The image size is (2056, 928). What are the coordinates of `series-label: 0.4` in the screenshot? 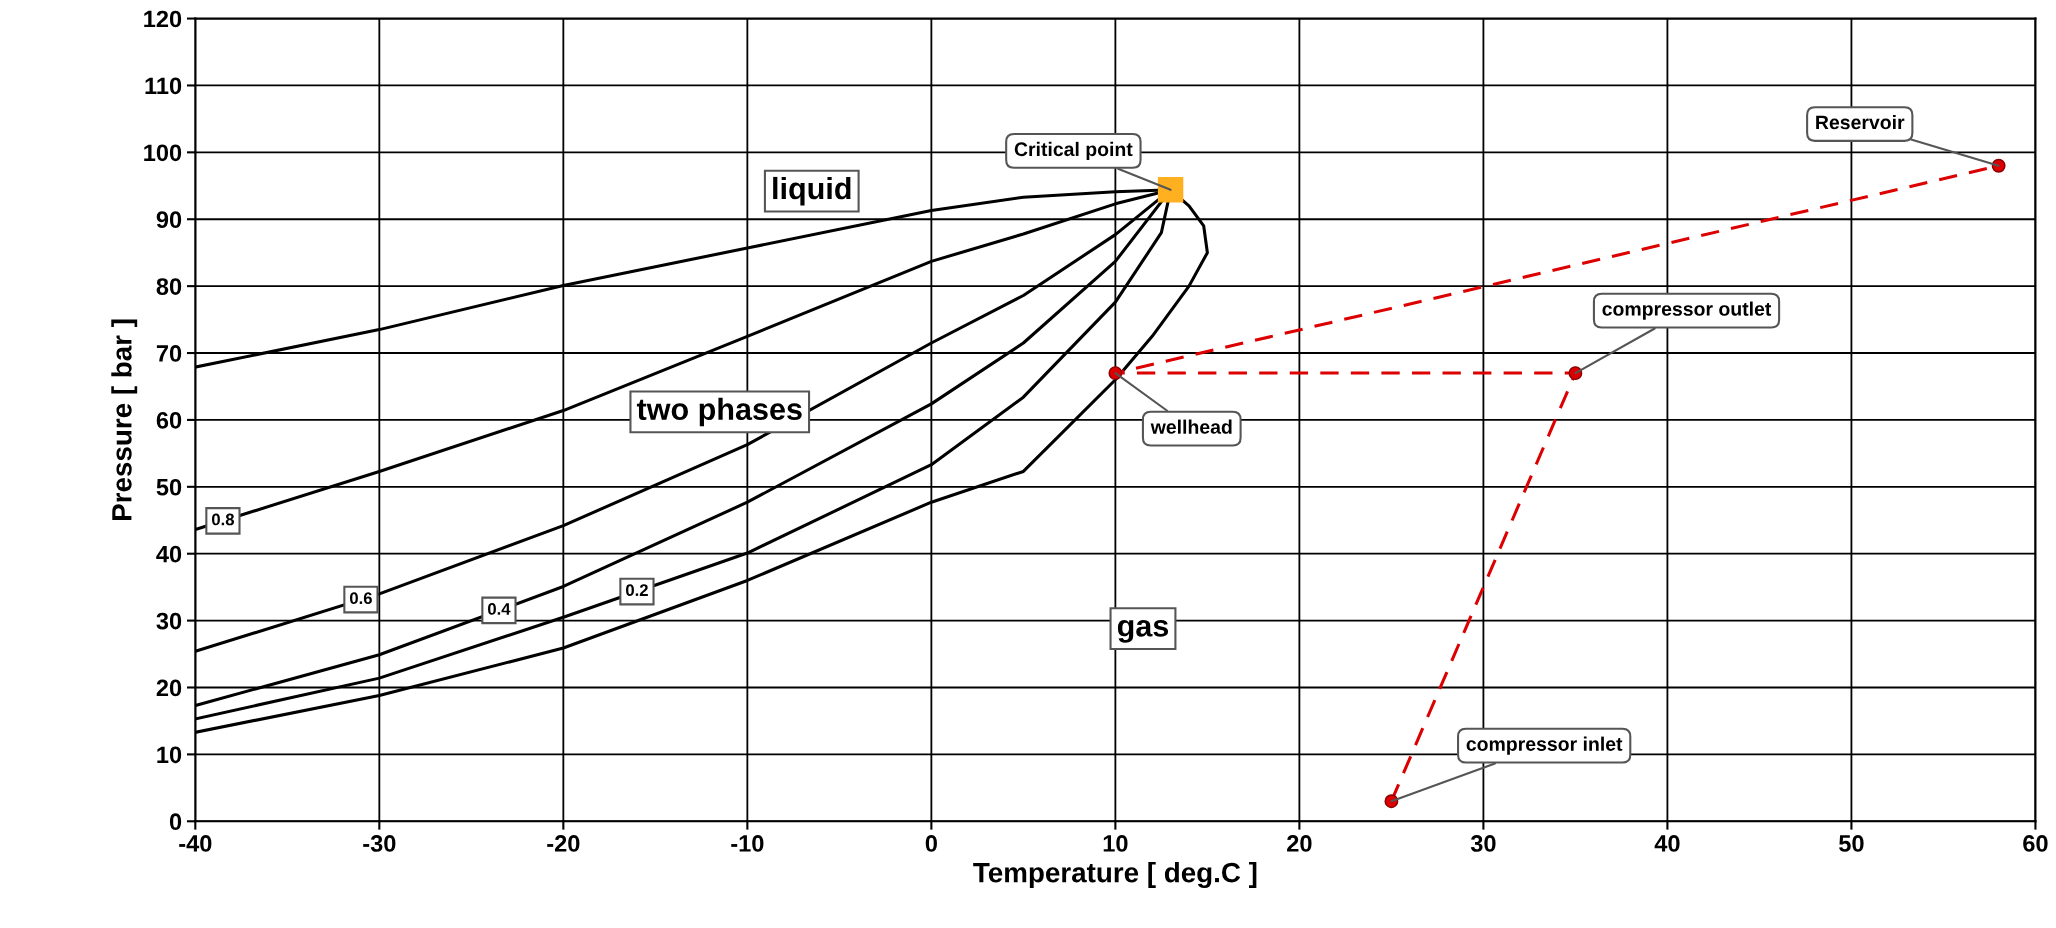 It's located at (499, 609).